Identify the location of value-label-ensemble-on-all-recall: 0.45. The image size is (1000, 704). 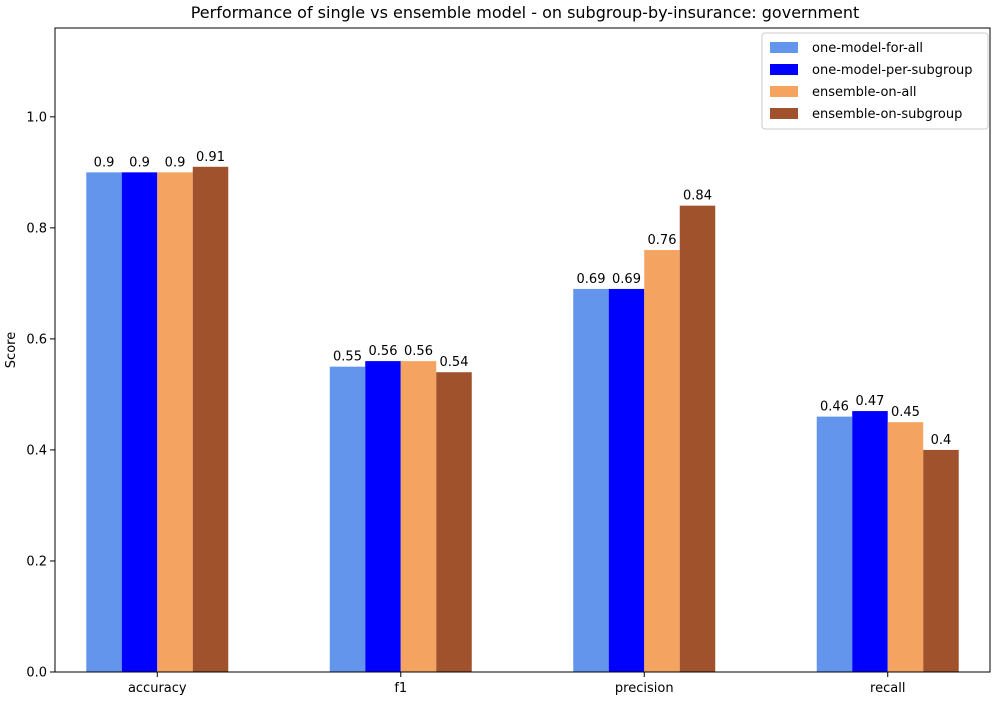
(905, 412).